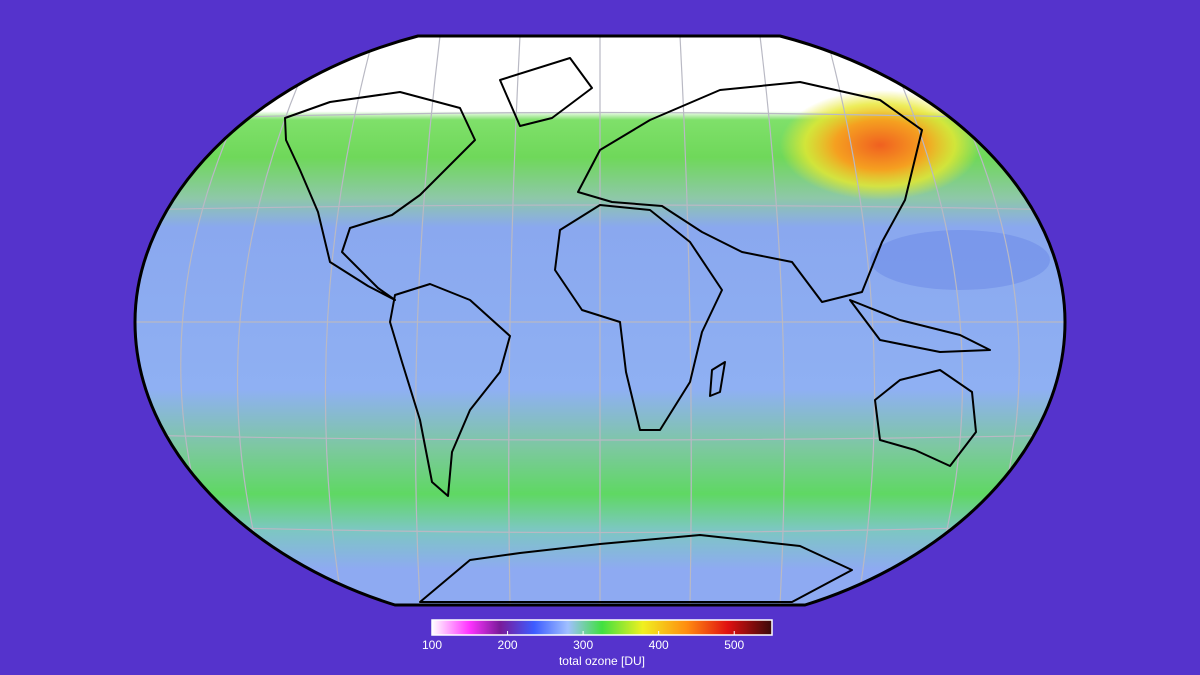 This screenshot has height=675, width=1200. Describe the element at coordinates (960, 260) in the screenshot. I see `ozone-low` at that location.